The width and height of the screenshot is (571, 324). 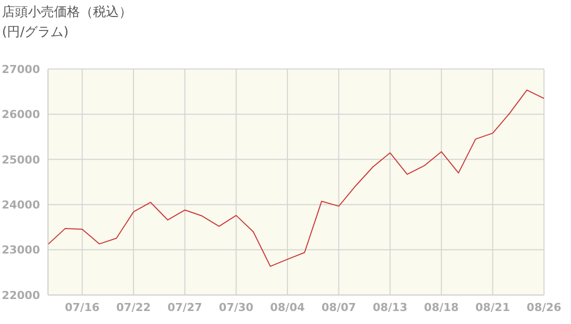 I want to click on x-tick-label: 07/22, so click(x=133, y=307).